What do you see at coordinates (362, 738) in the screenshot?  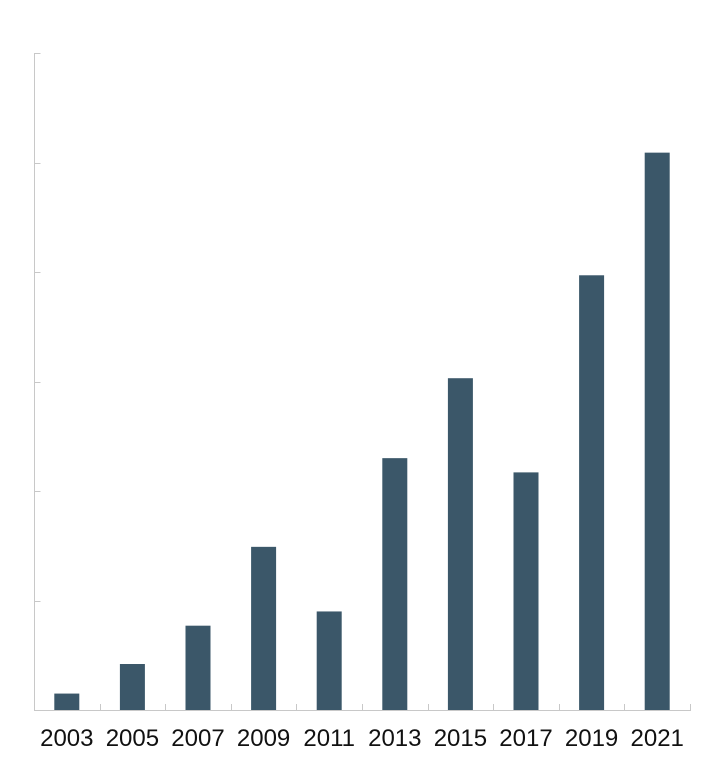 I see `x-tick-labels: 2003 2005 2007 2009 2011 2013 2015 2017 2019 2021` at bounding box center [362, 738].